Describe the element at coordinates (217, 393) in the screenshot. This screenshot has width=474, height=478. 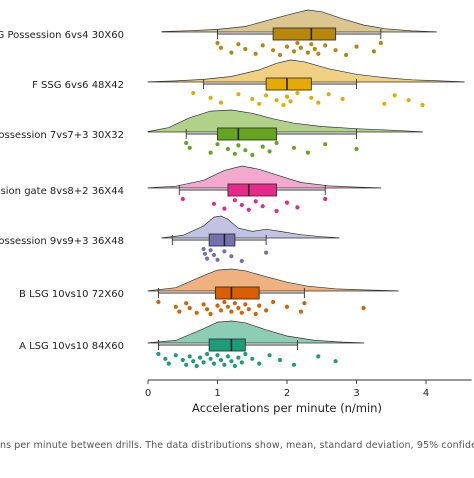
I see `x-tick-label: 1` at that location.